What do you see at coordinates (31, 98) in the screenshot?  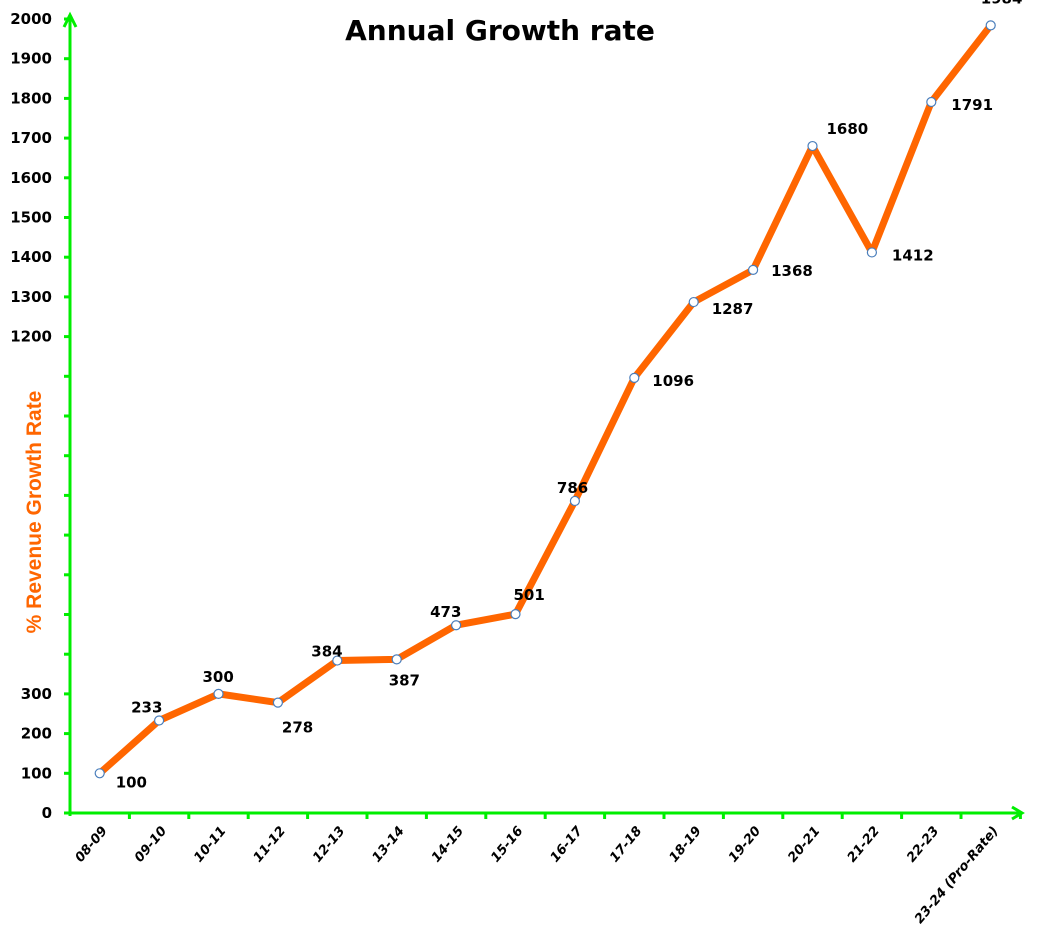 I see `y-tick-label: 1800` at bounding box center [31, 98].